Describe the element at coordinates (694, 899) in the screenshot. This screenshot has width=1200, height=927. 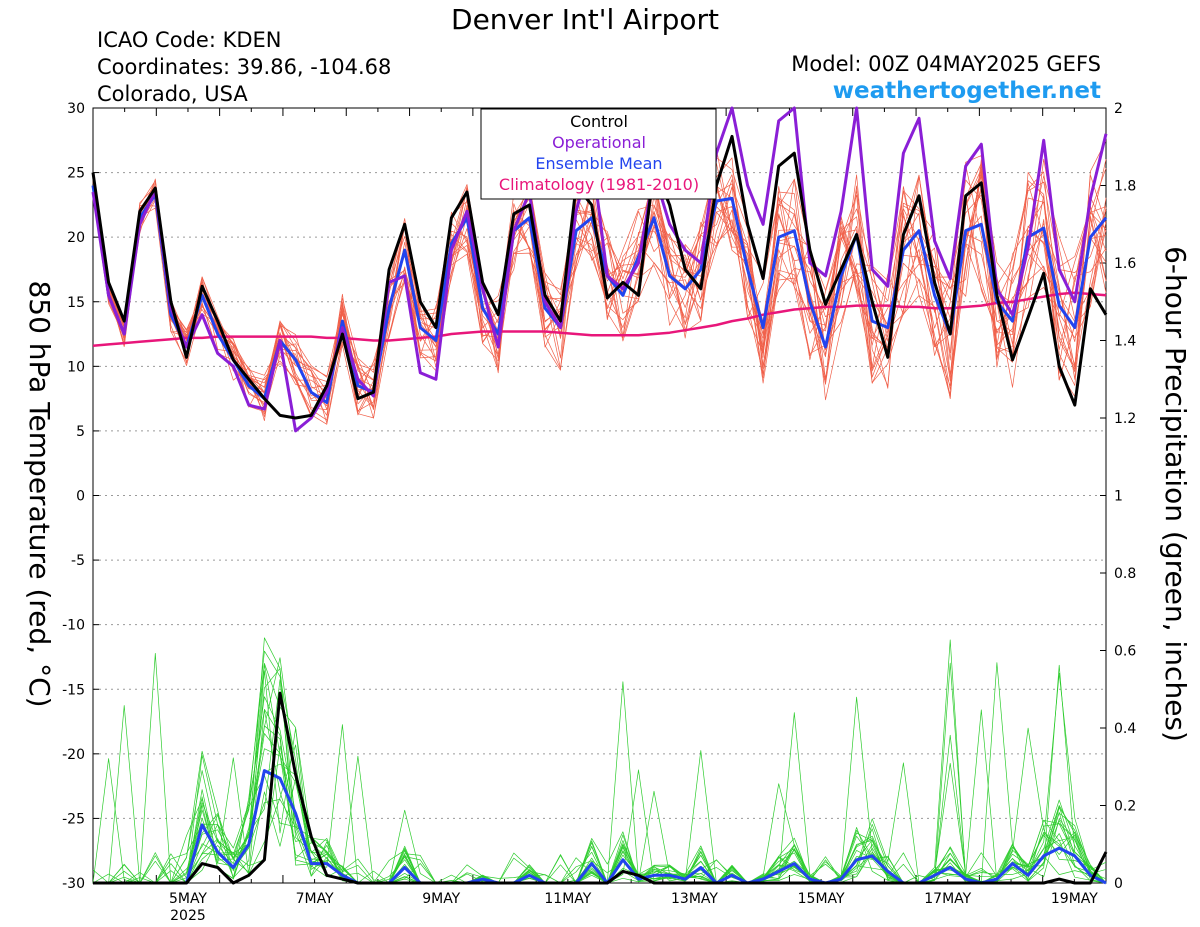
I see `x-tick-label: 13MAY` at that location.